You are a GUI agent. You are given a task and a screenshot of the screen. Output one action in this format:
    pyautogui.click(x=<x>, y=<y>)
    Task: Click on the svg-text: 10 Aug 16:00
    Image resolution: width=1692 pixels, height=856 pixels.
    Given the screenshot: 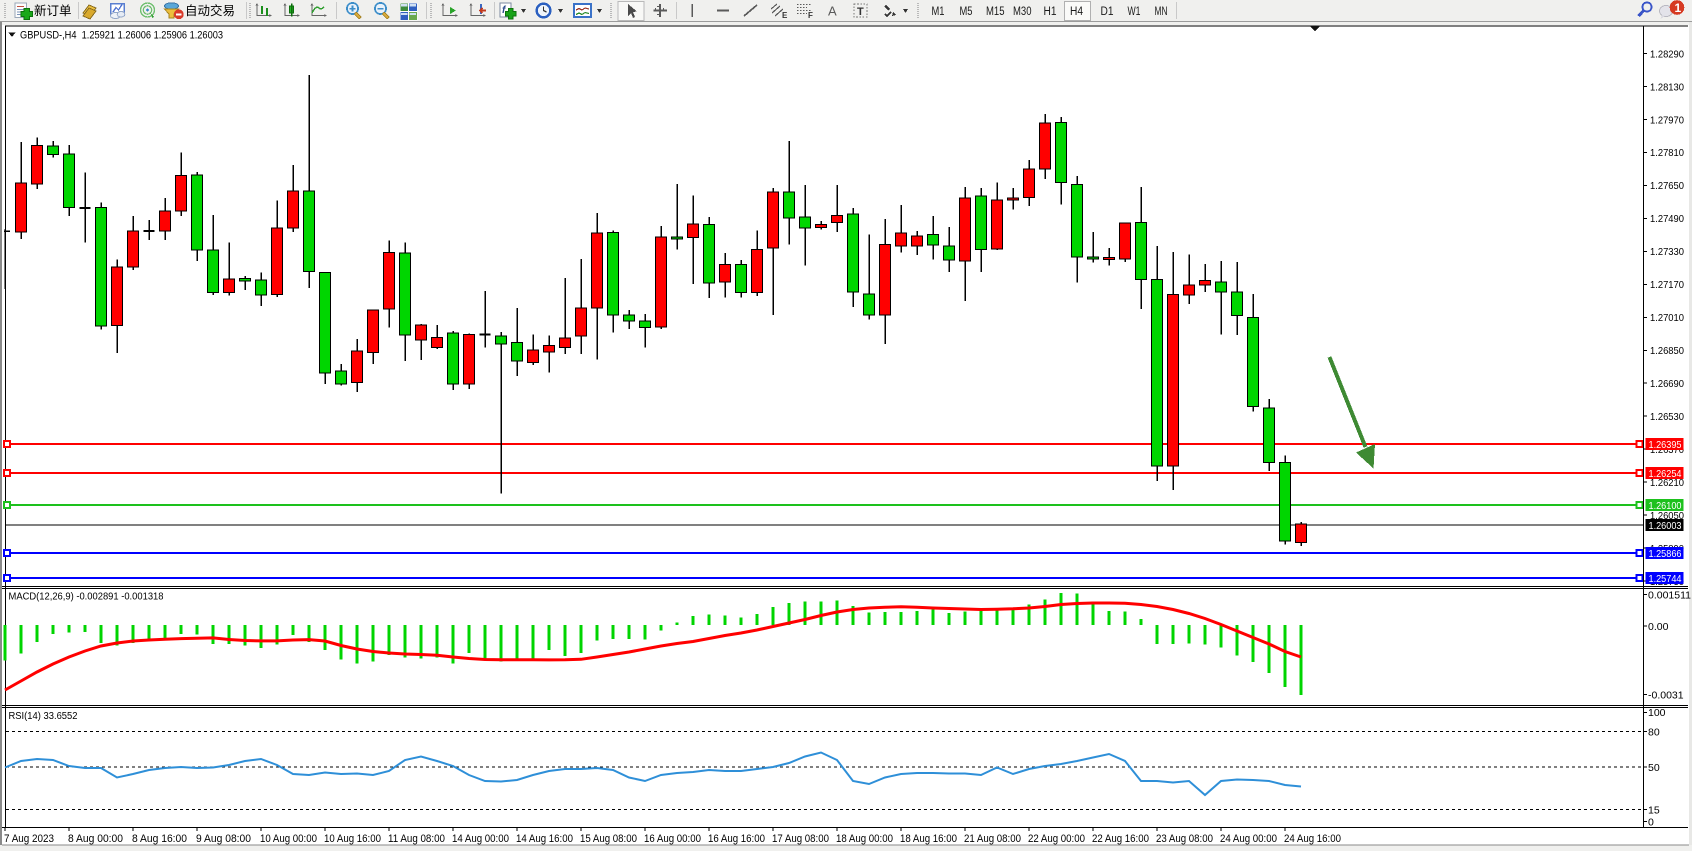 What is the action you would take?
    pyautogui.click(x=352, y=839)
    